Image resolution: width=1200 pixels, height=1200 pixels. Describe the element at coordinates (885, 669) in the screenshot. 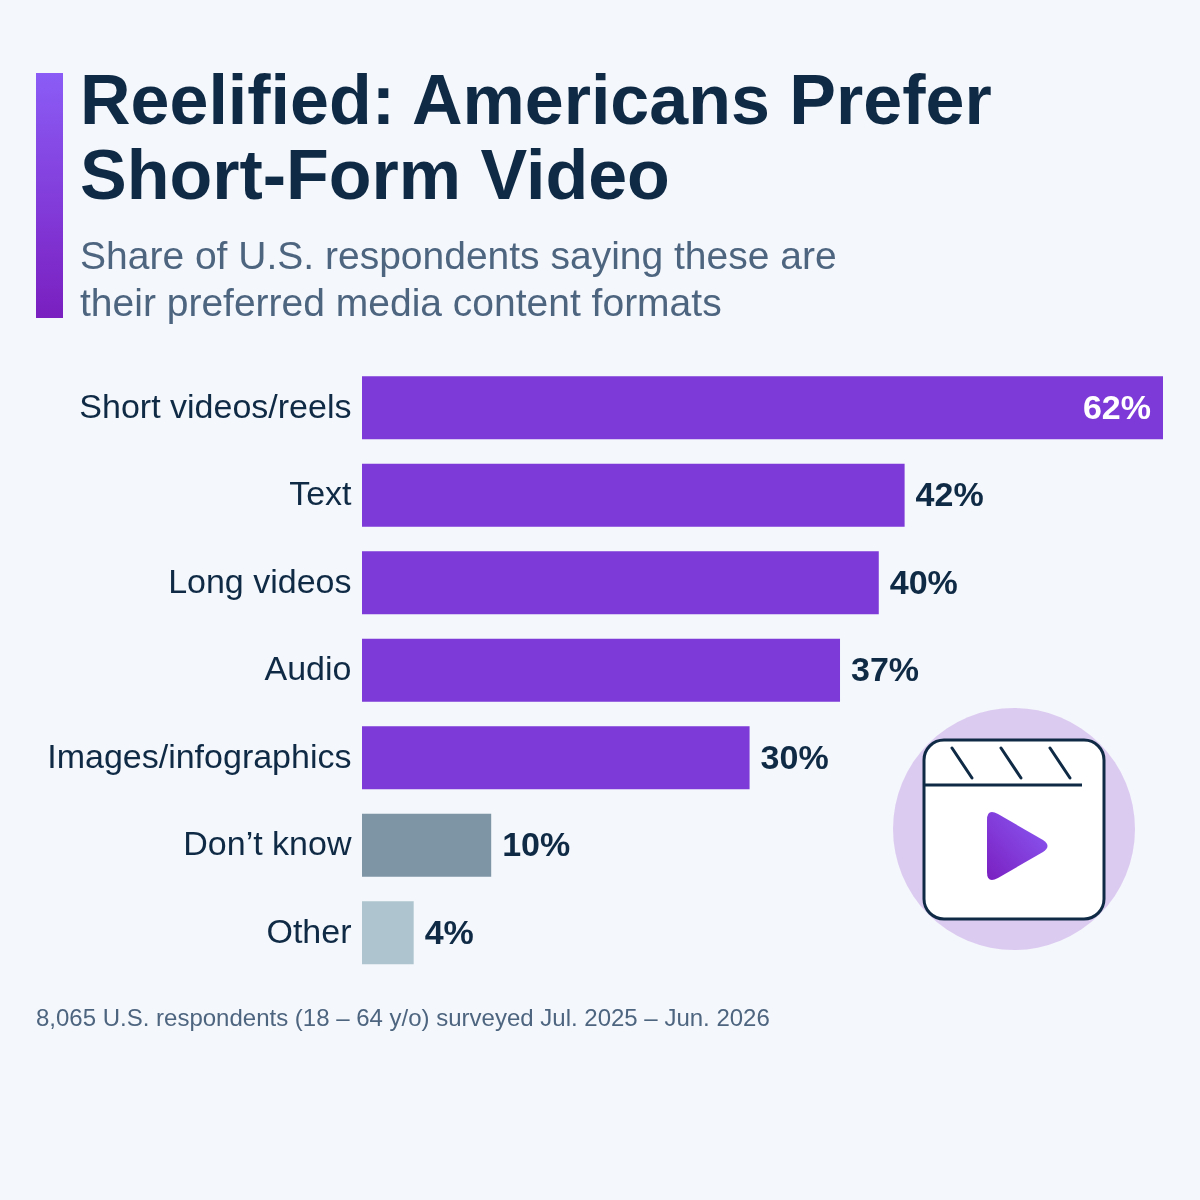

I see `data-label: 37%` at that location.